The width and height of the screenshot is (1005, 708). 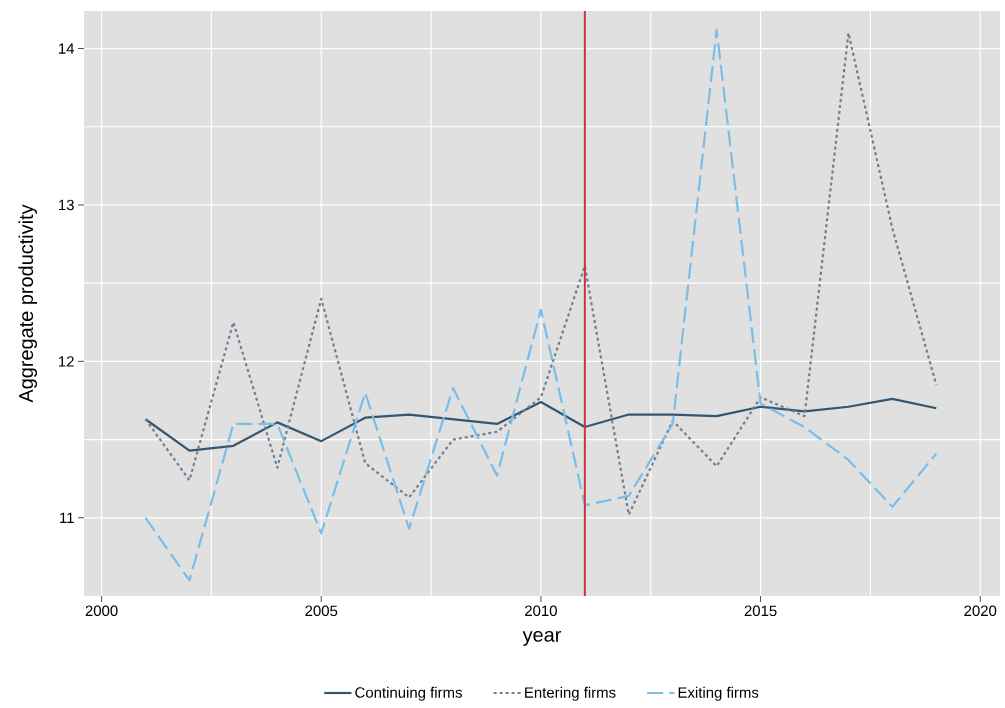 I want to click on x-tick-label: 2015, so click(x=760, y=611).